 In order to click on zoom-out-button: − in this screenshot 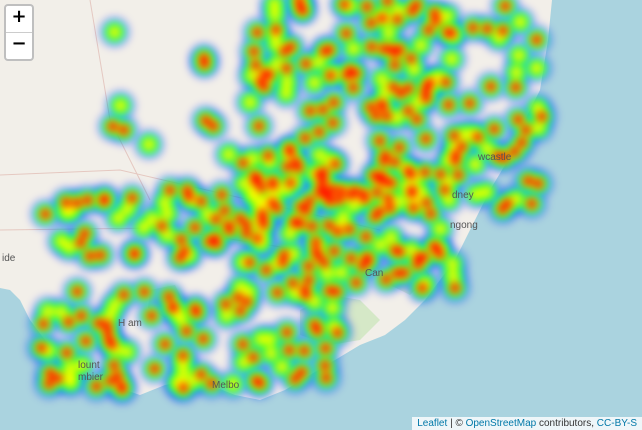, I will do `click(19, 45)`.